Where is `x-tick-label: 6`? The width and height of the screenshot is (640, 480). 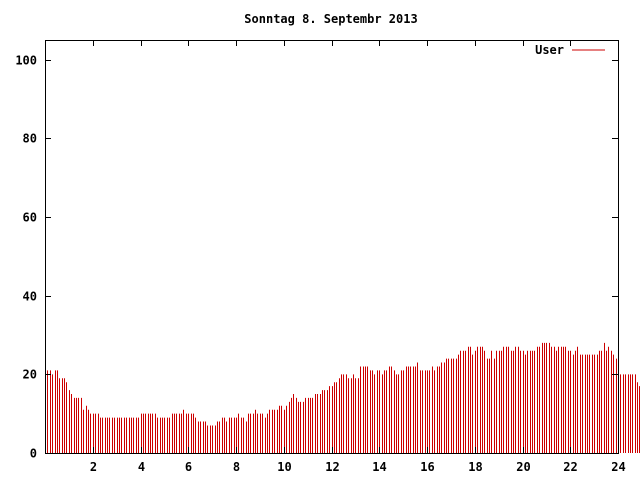 x-tick-label: 6 is located at coordinates (188, 467).